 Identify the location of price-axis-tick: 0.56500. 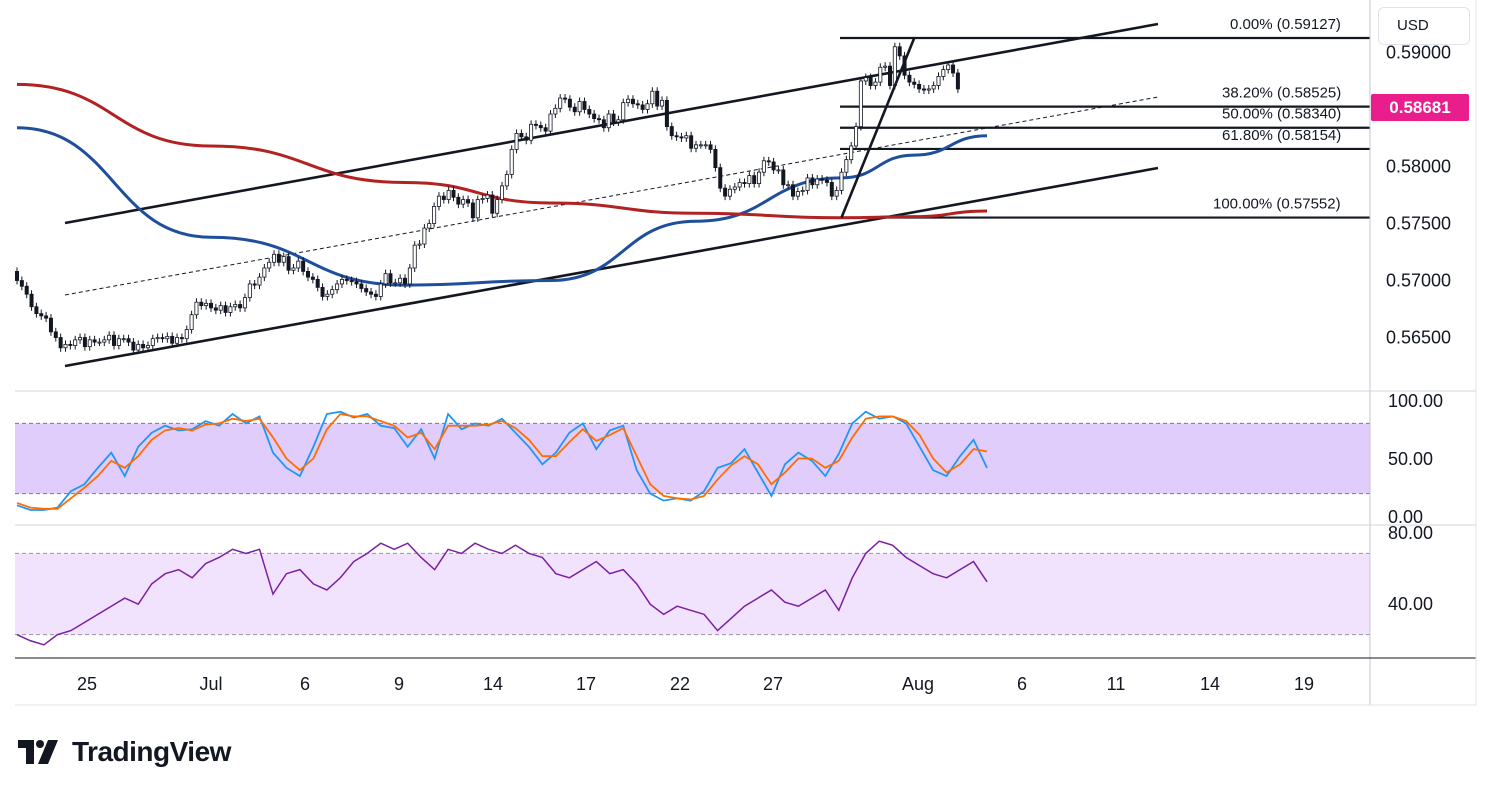
(1418, 338).